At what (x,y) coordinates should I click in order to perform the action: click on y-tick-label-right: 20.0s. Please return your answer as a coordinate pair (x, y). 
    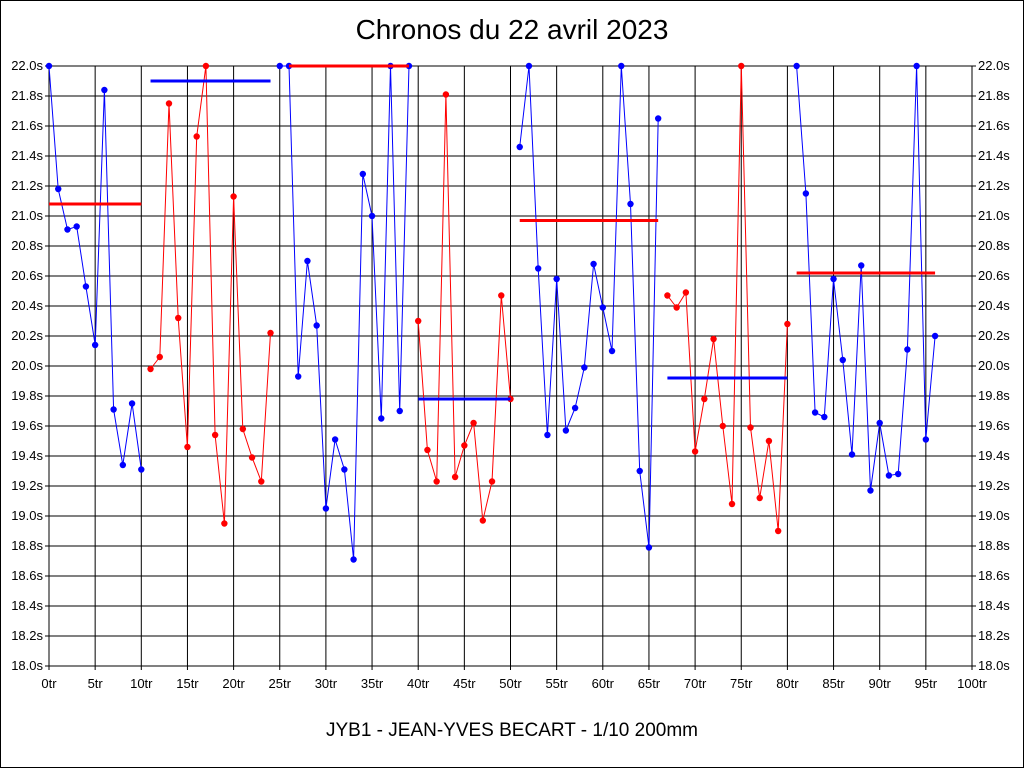
    Looking at the image, I should click on (994, 365).